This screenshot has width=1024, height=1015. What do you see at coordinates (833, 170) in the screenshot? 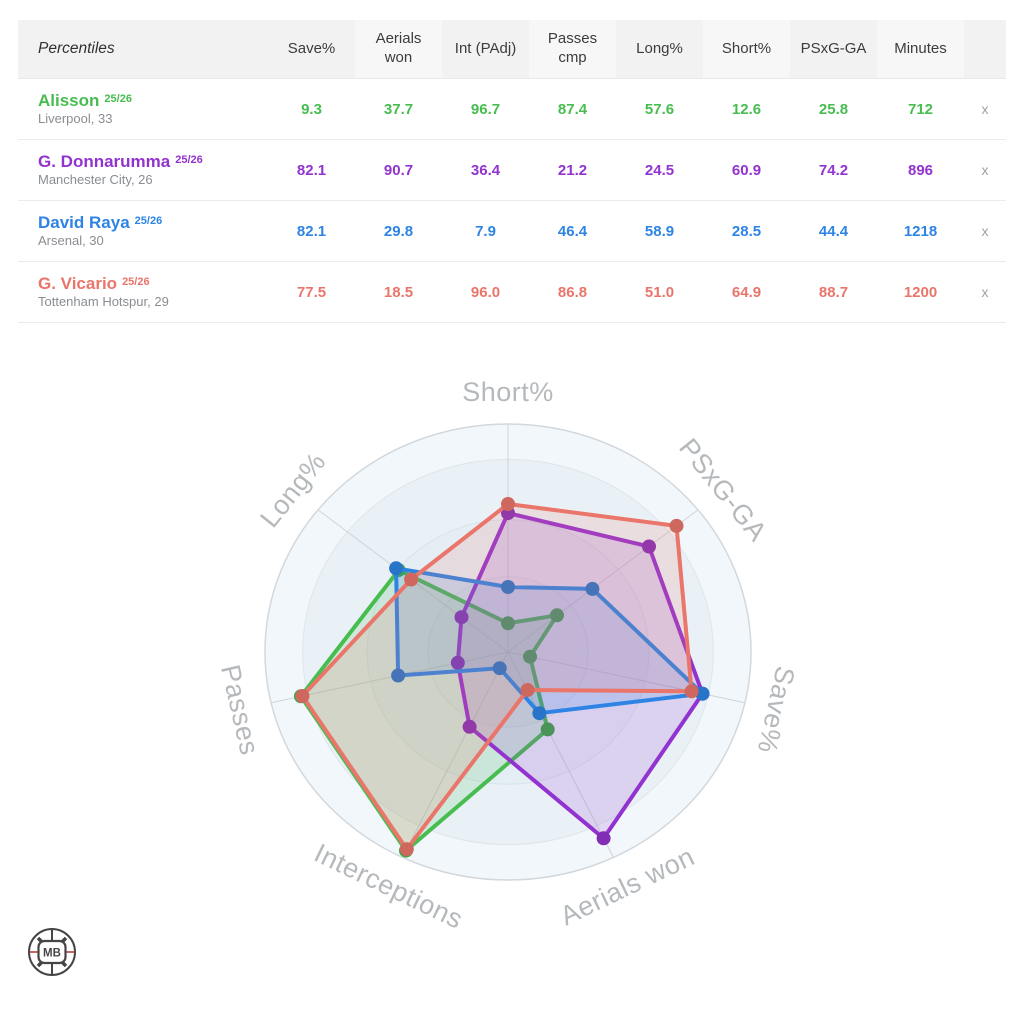
I see `stat-value-psxg-ga: 74.2` at bounding box center [833, 170].